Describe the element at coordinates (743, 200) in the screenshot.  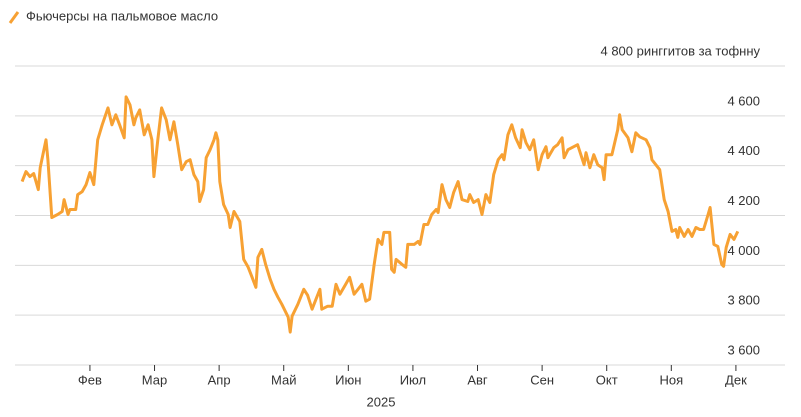
I see `y-tick-label: 4 200` at that location.